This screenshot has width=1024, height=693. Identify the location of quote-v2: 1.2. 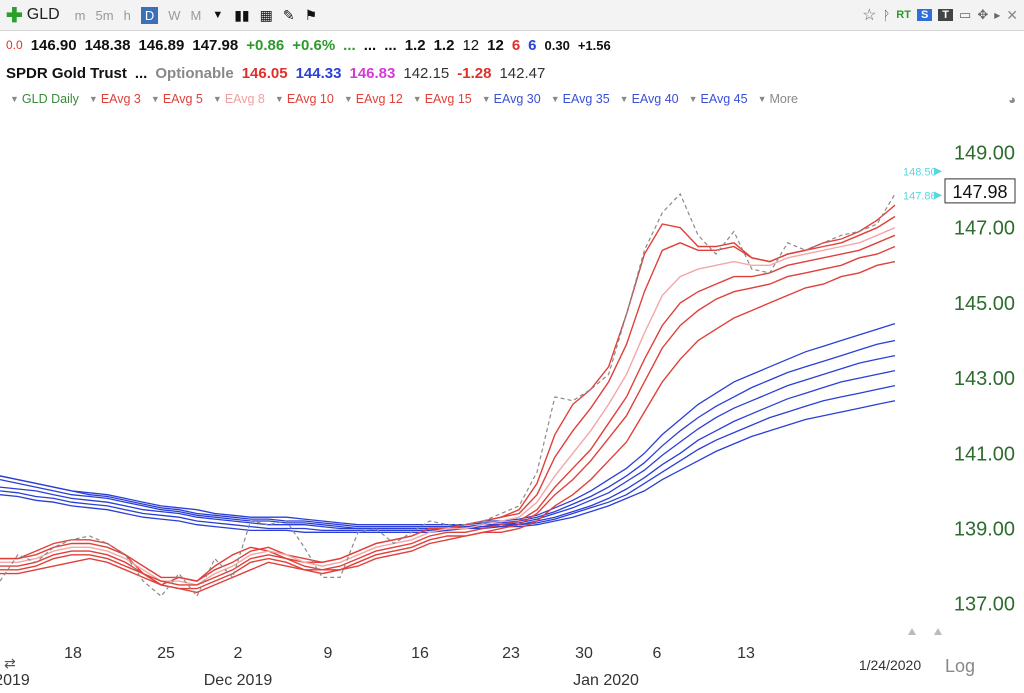
(444, 45).